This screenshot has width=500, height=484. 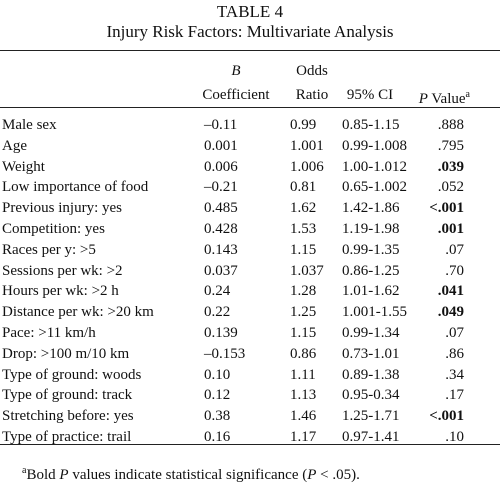 I want to click on cell: –0.11, so click(x=221, y=125).